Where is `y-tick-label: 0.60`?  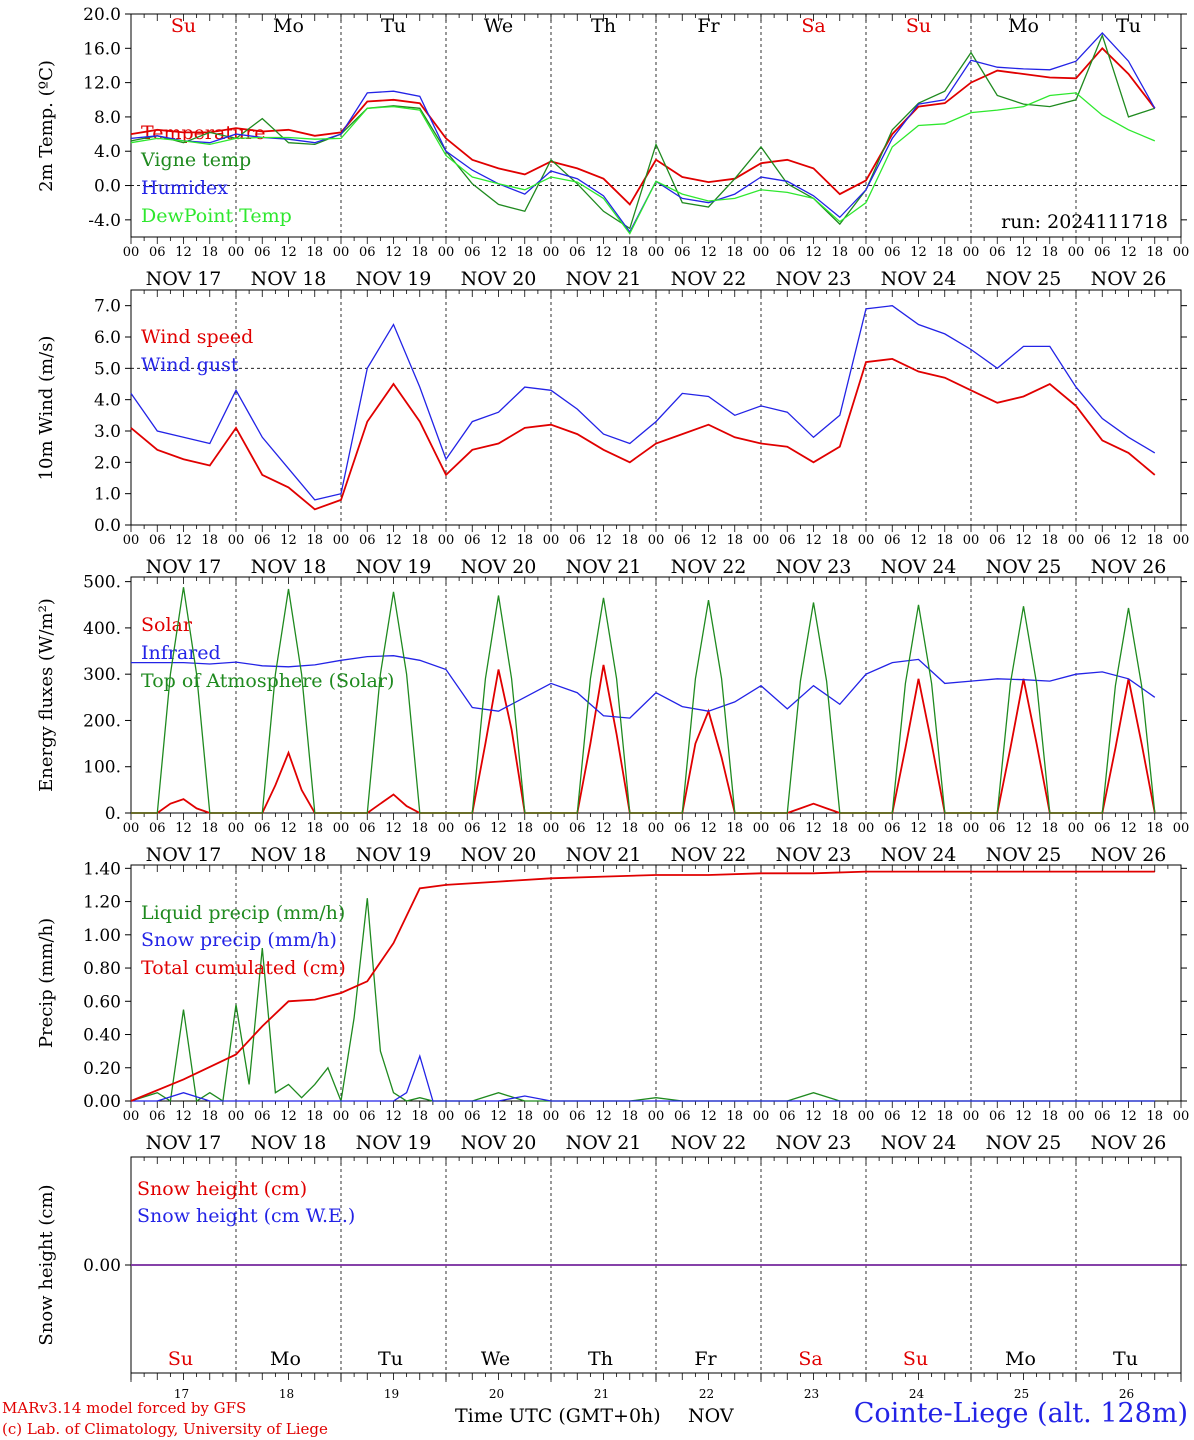 y-tick-label: 0.60 is located at coordinates (102, 1002).